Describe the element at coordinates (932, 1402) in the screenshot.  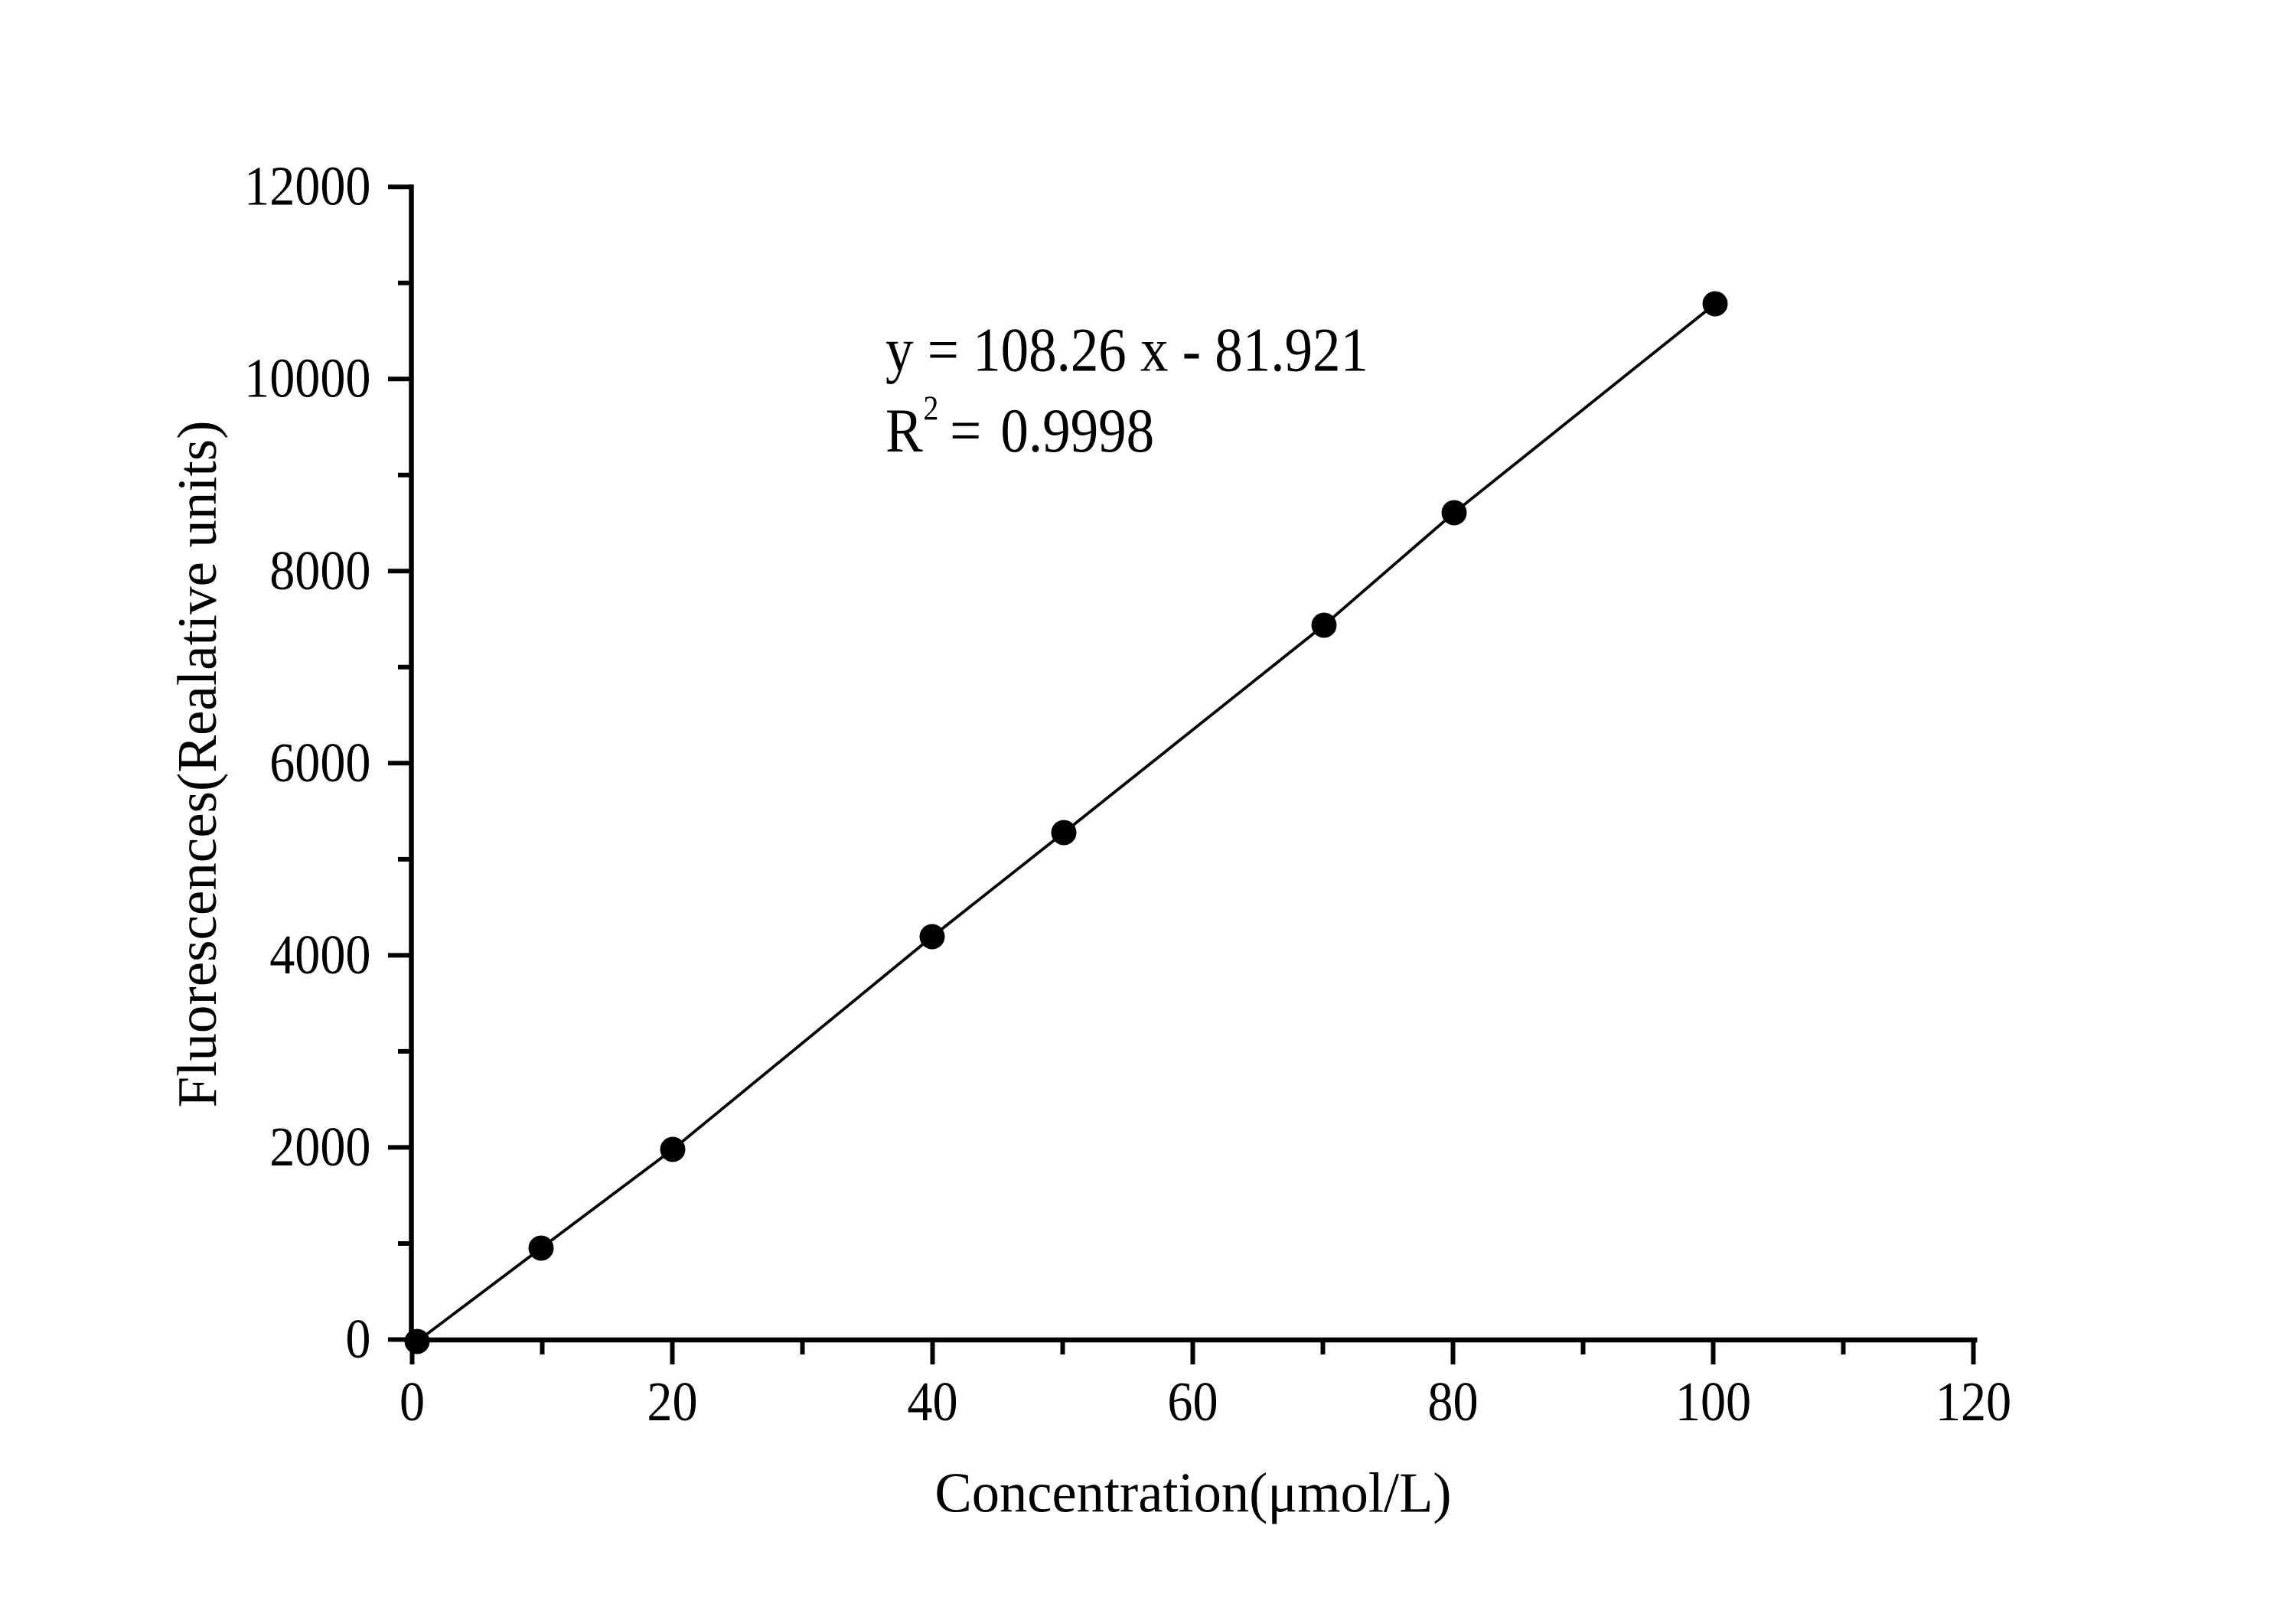
I see `svg-text: 40` at that location.